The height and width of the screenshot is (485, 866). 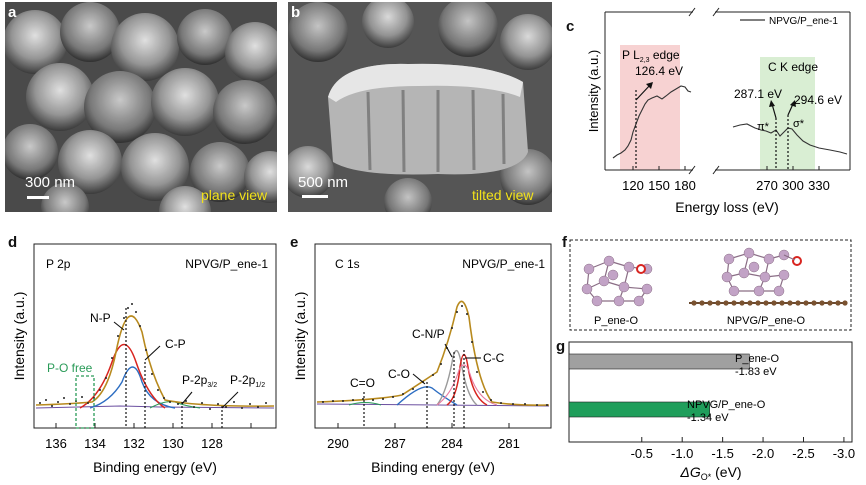 What do you see at coordinates (294, 242) in the screenshot?
I see `panel-e-label: e` at bounding box center [294, 242].